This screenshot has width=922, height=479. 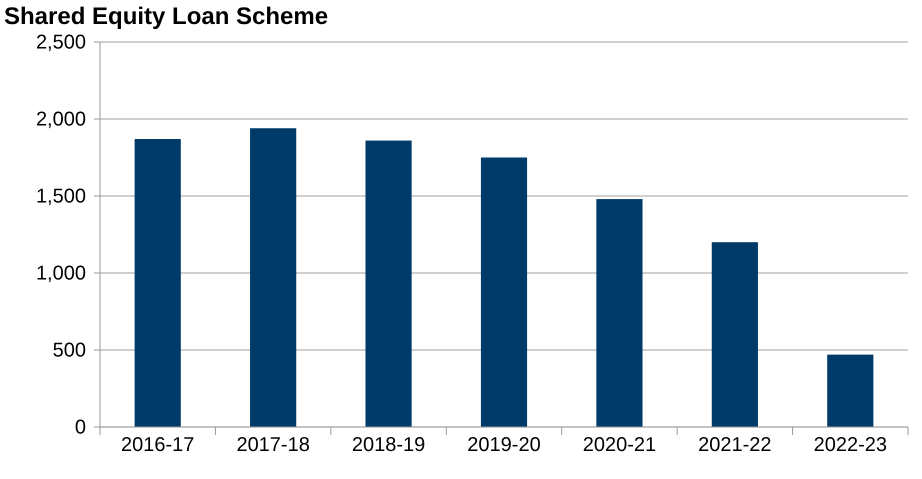 What do you see at coordinates (61, 119) in the screenshot?
I see `y-tick-label: 2,000` at bounding box center [61, 119].